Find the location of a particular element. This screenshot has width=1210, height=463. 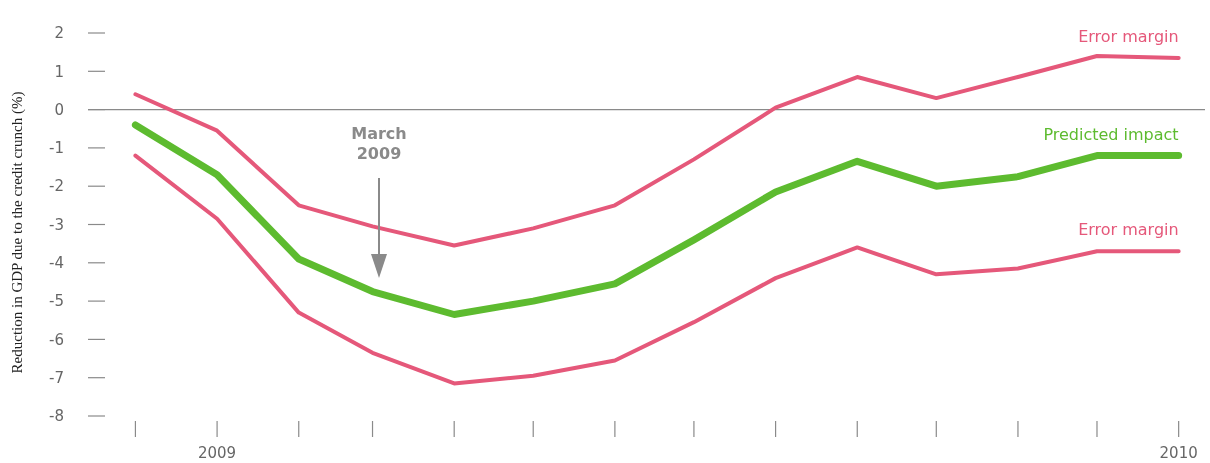

y-tick-label: 1 is located at coordinates (59, 71).